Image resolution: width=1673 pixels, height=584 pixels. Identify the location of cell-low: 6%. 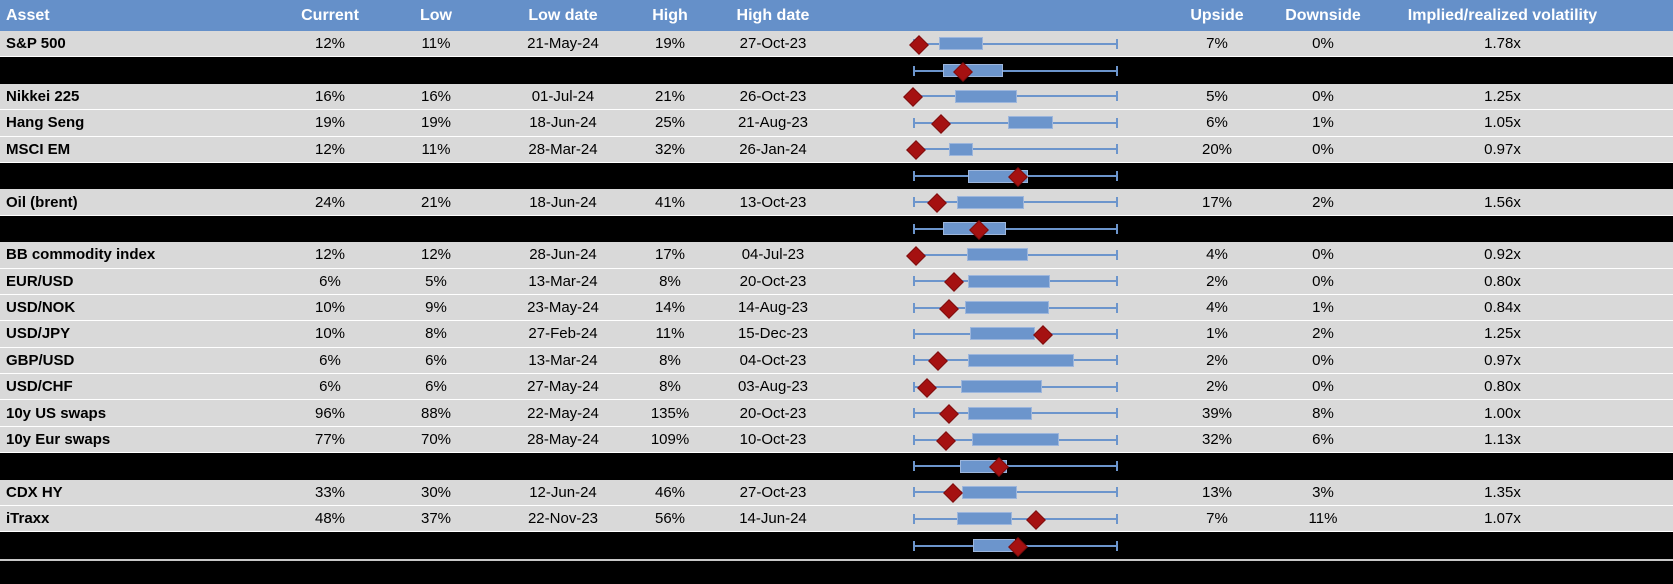
(436, 387).